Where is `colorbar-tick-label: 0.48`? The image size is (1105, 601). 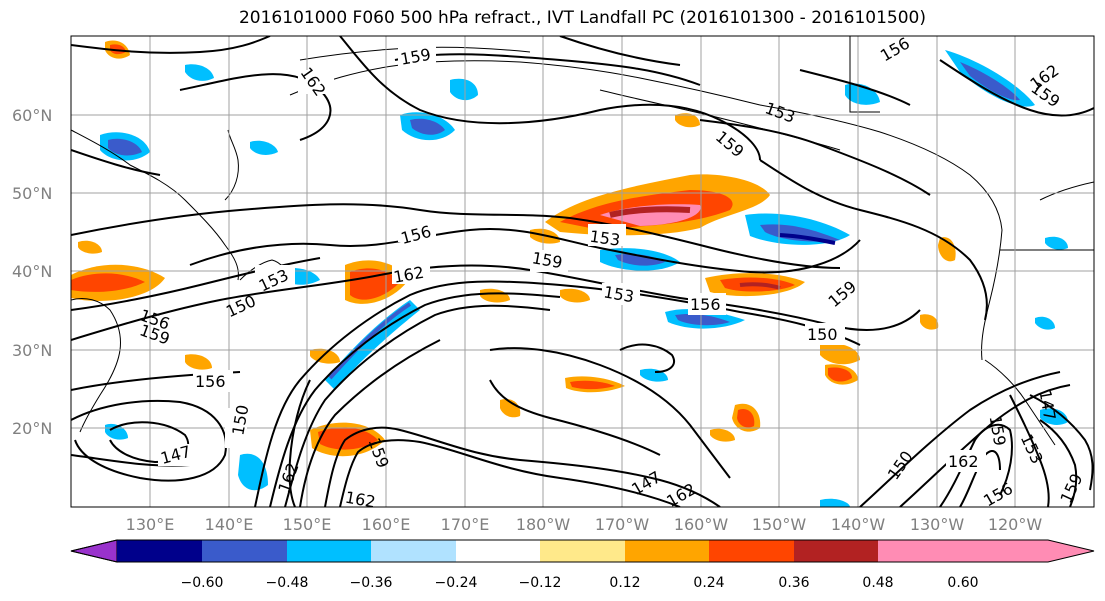 colorbar-tick-label: 0.48 is located at coordinates (877, 583).